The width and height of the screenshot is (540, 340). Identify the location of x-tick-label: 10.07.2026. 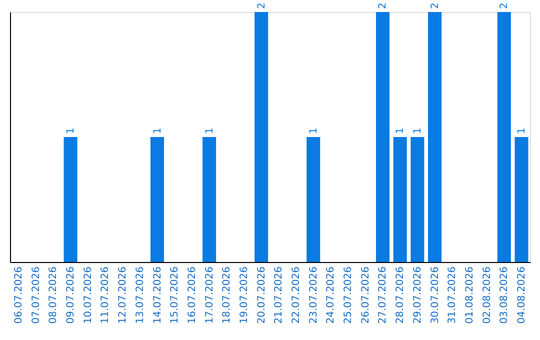
(88, 295).